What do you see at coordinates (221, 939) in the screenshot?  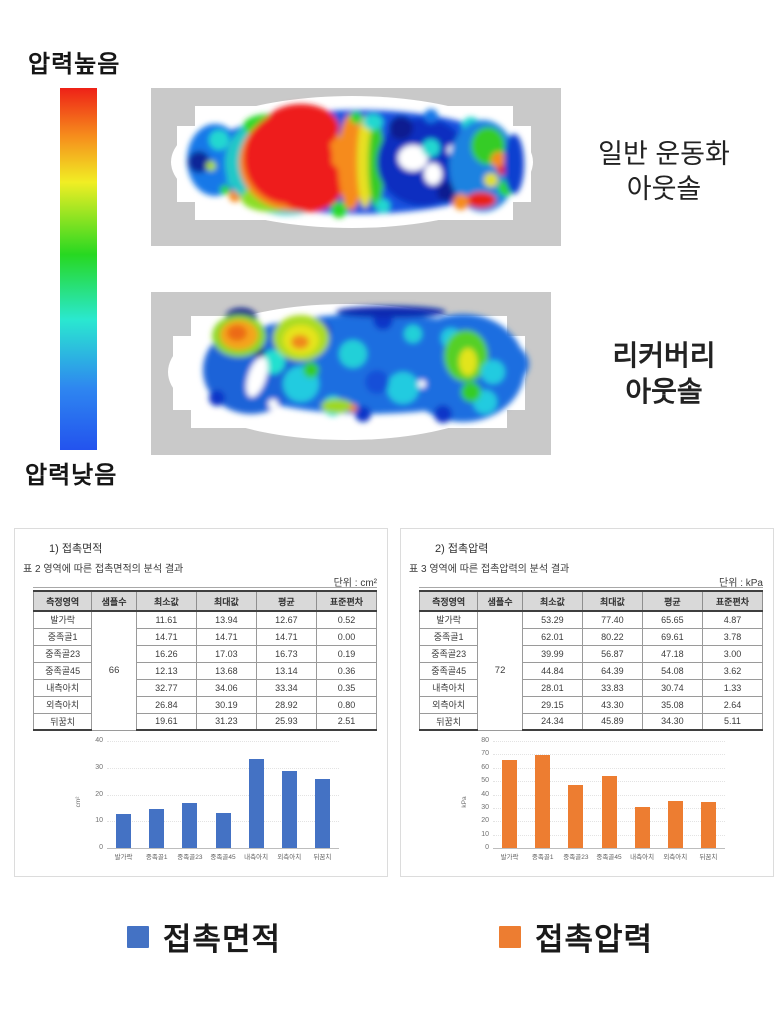 I see `legend-label: 접촉면적` at bounding box center [221, 939].